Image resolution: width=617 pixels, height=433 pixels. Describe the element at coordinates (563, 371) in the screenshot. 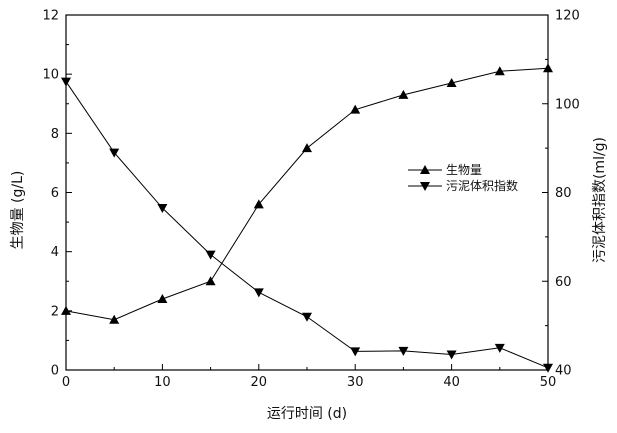

I see `right-y-tick-label: 40` at that location.